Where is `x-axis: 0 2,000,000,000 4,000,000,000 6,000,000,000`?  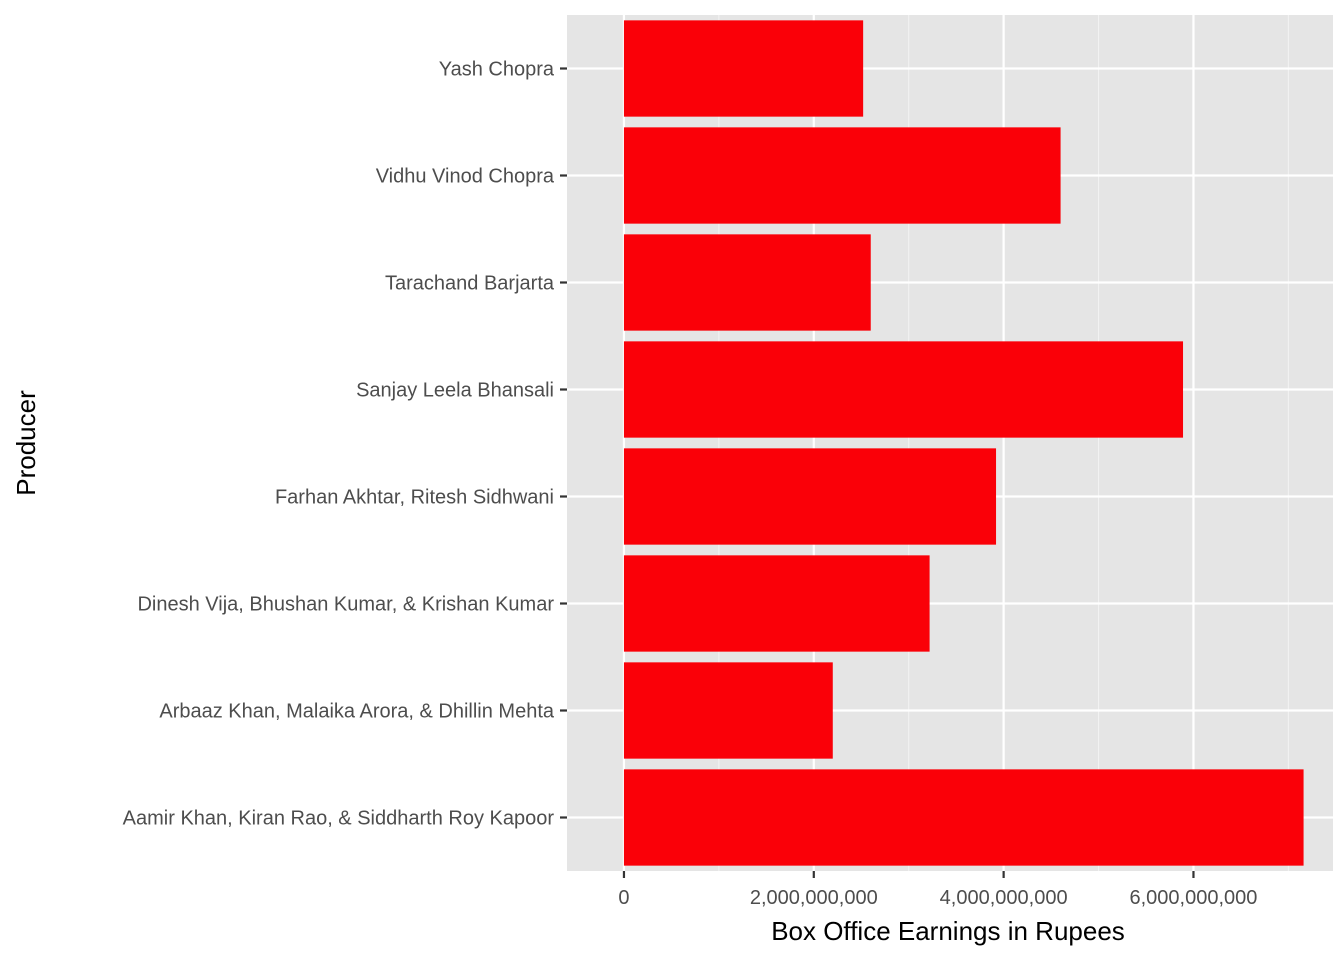 x-axis: 0 2,000,000,000 4,000,000,000 6,000,000,000 is located at coordinates (937, 890).